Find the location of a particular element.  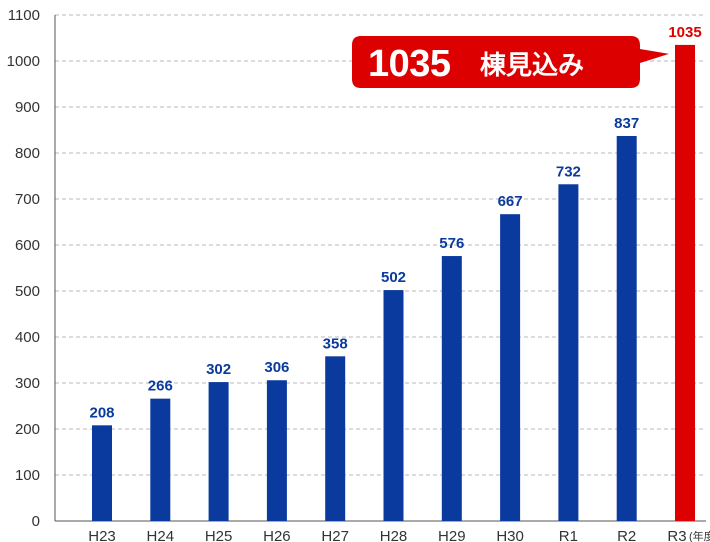

x-tick-label: H24 is located at coordinates (161, 535).